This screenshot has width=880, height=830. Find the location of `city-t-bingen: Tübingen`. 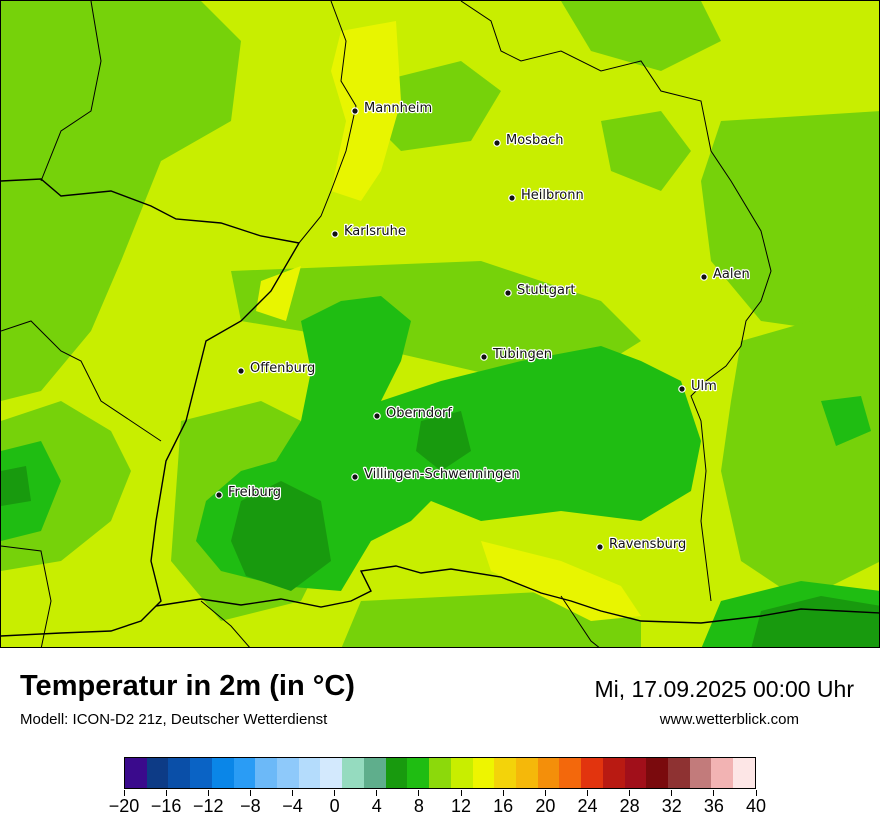

city-t-bingen: Tübingen is located at coordinates (516, 354).